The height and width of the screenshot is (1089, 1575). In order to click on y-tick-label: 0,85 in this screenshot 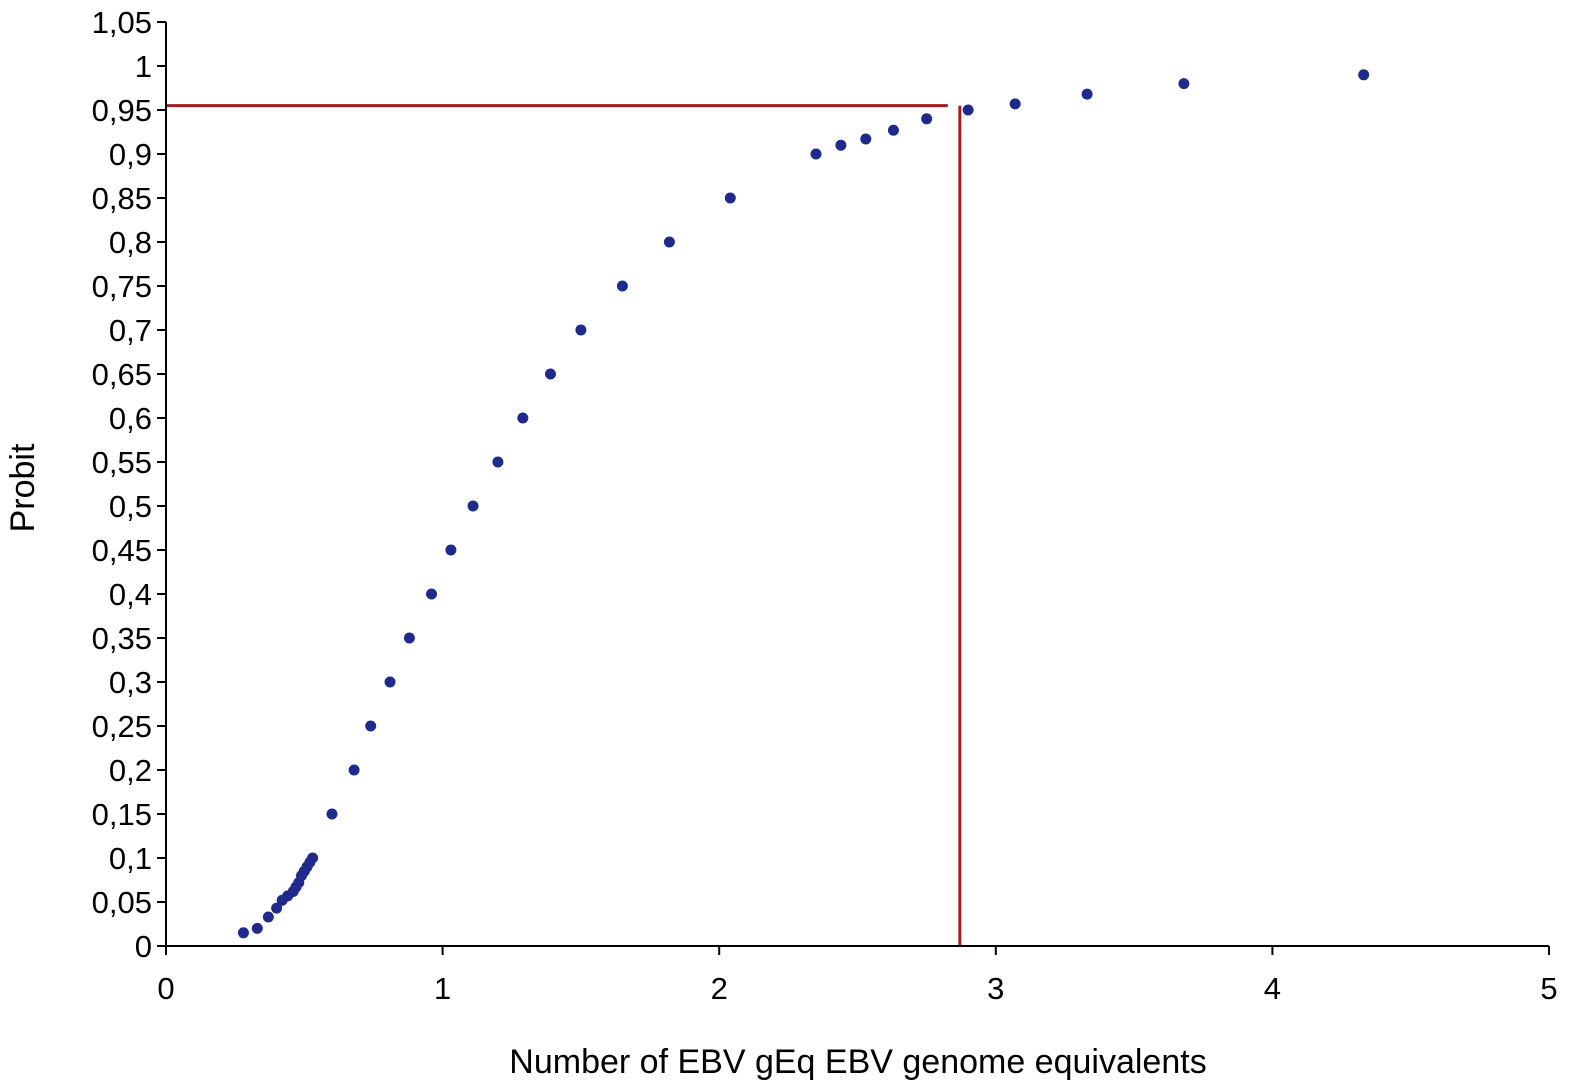, I will do `click(122, 198)`.